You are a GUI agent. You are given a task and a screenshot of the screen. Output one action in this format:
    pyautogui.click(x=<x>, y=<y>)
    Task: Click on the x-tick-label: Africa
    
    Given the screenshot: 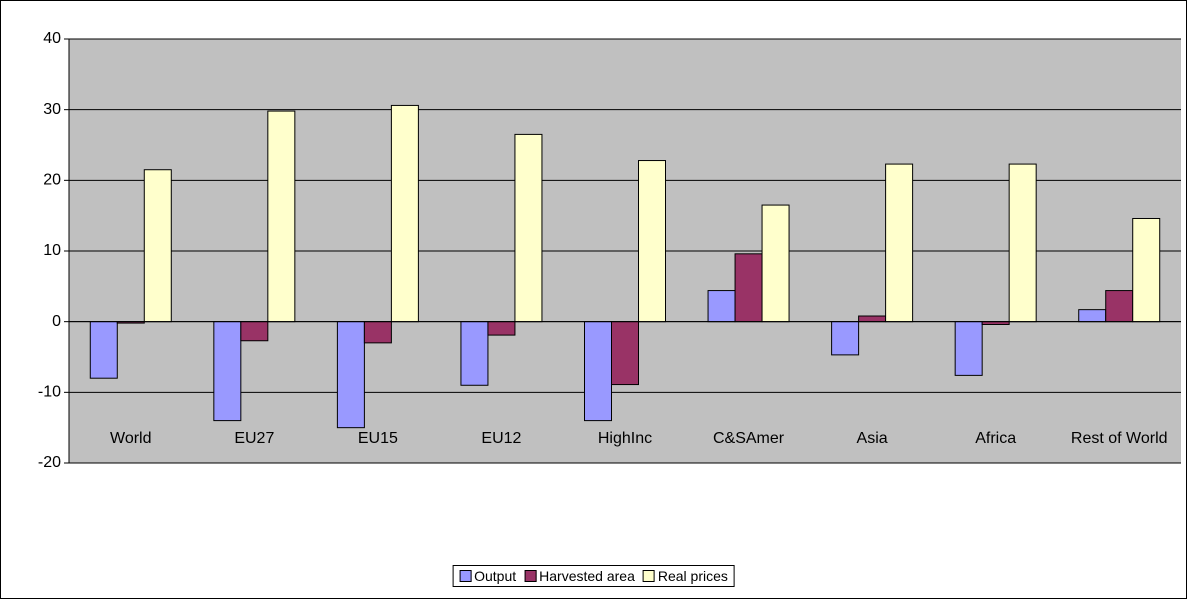 What is the action you would take?
    pyautogui.click(x=996, y=438)
    